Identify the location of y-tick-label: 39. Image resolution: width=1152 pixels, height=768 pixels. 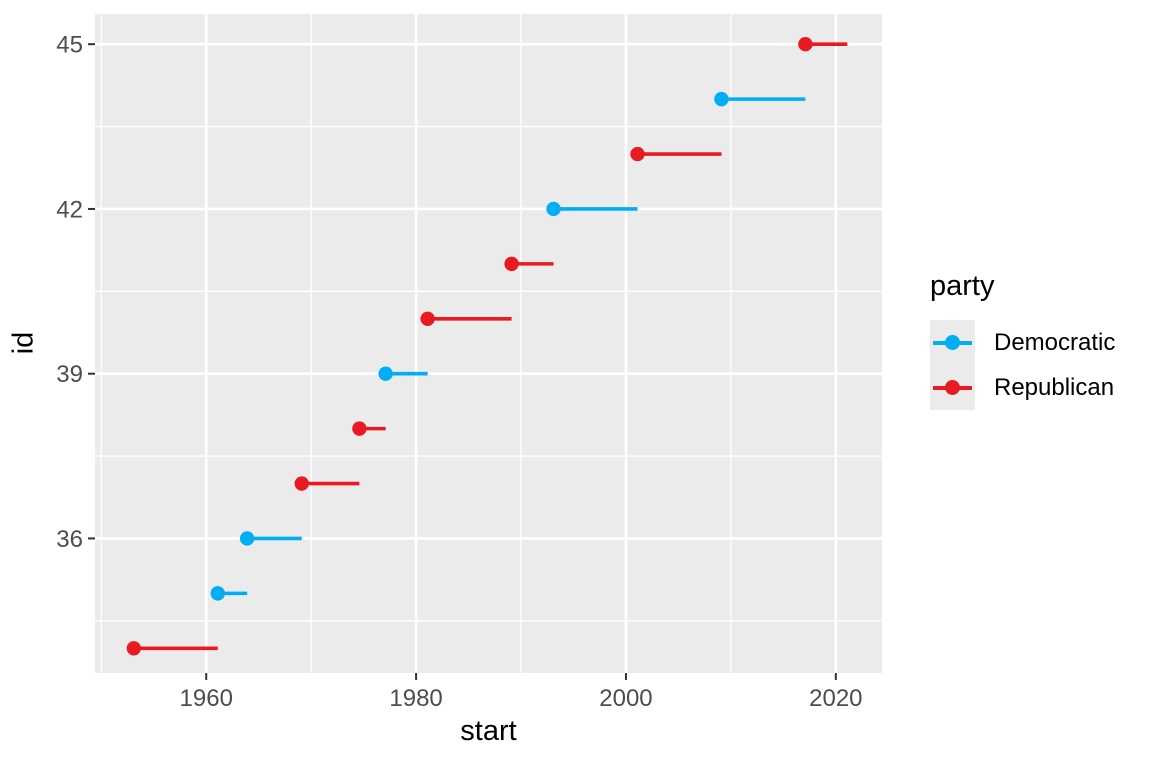
(69, 374).